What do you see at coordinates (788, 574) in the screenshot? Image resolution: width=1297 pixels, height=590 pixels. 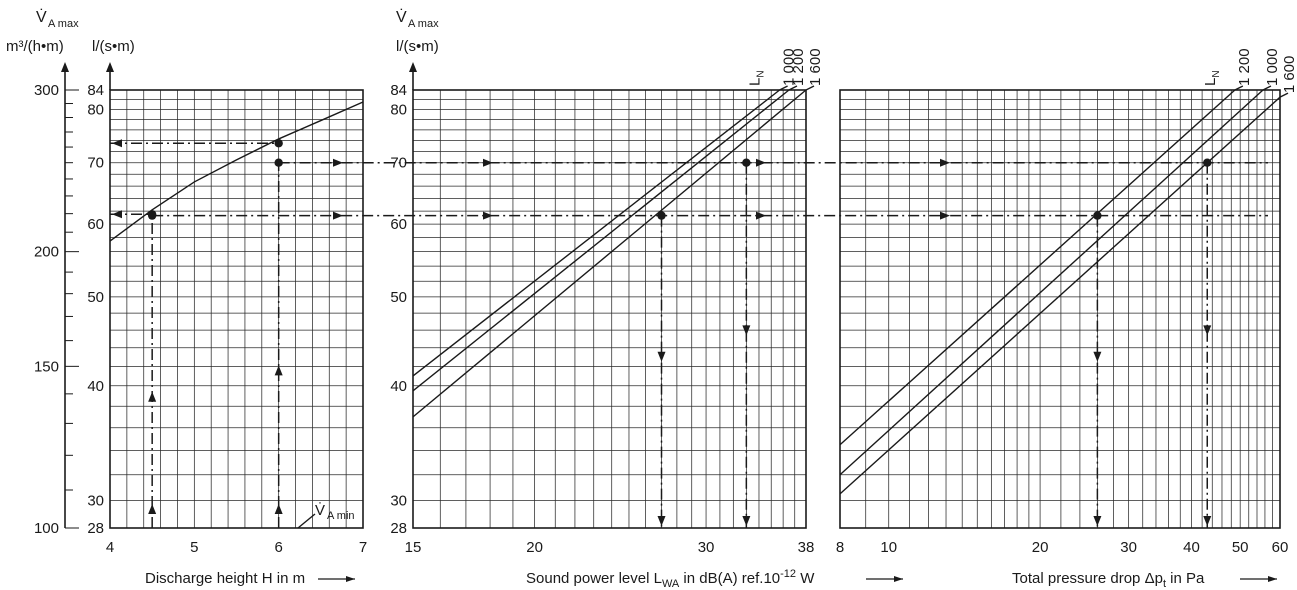 I see `xlabel-sound-sup: -12` at bounding box center [788, 574].